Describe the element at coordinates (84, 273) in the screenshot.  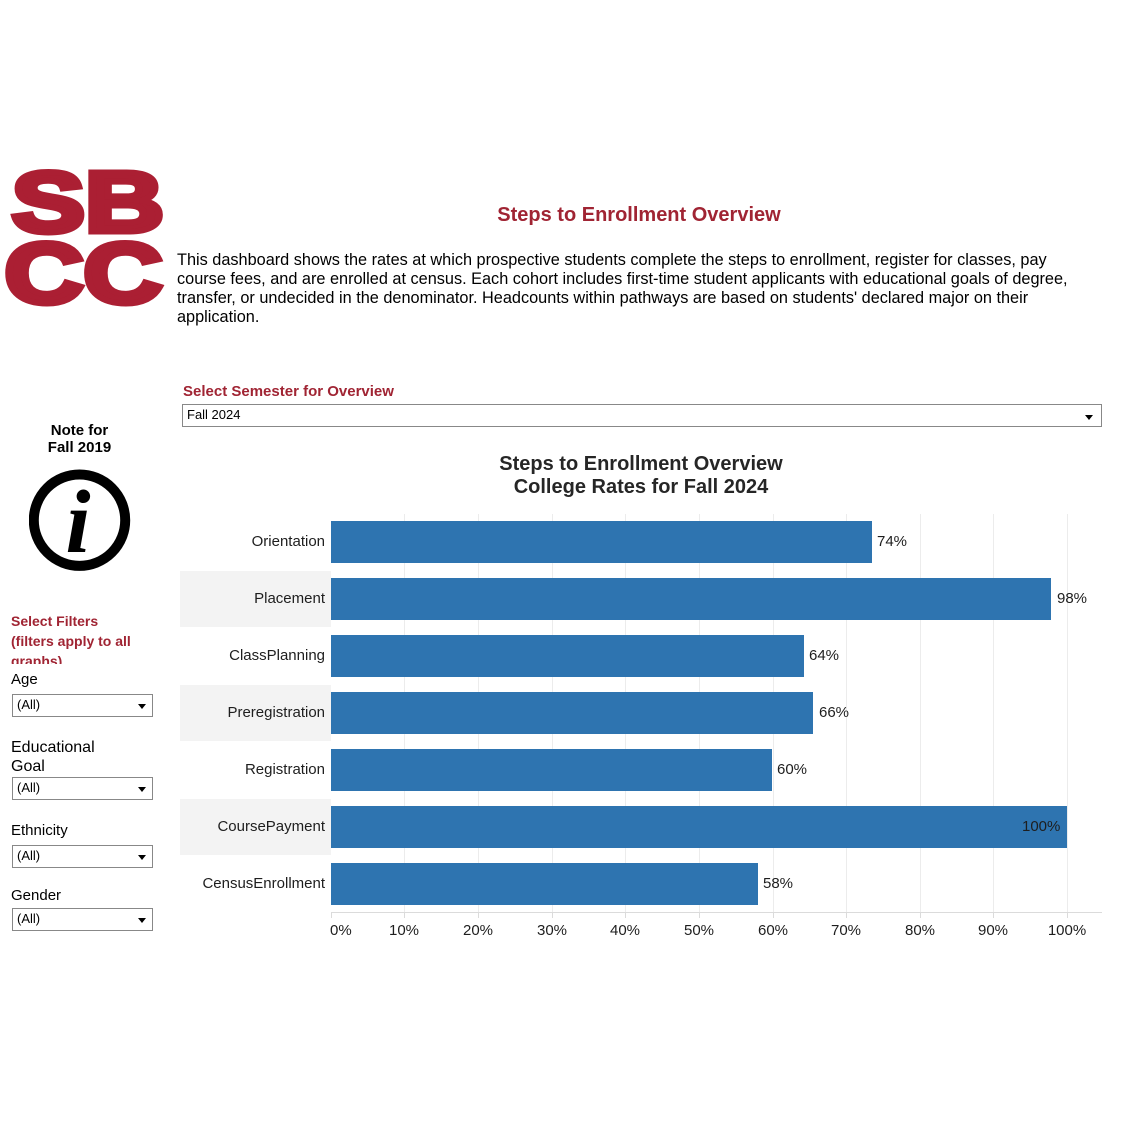
I see `svg-text: CC` at that location.